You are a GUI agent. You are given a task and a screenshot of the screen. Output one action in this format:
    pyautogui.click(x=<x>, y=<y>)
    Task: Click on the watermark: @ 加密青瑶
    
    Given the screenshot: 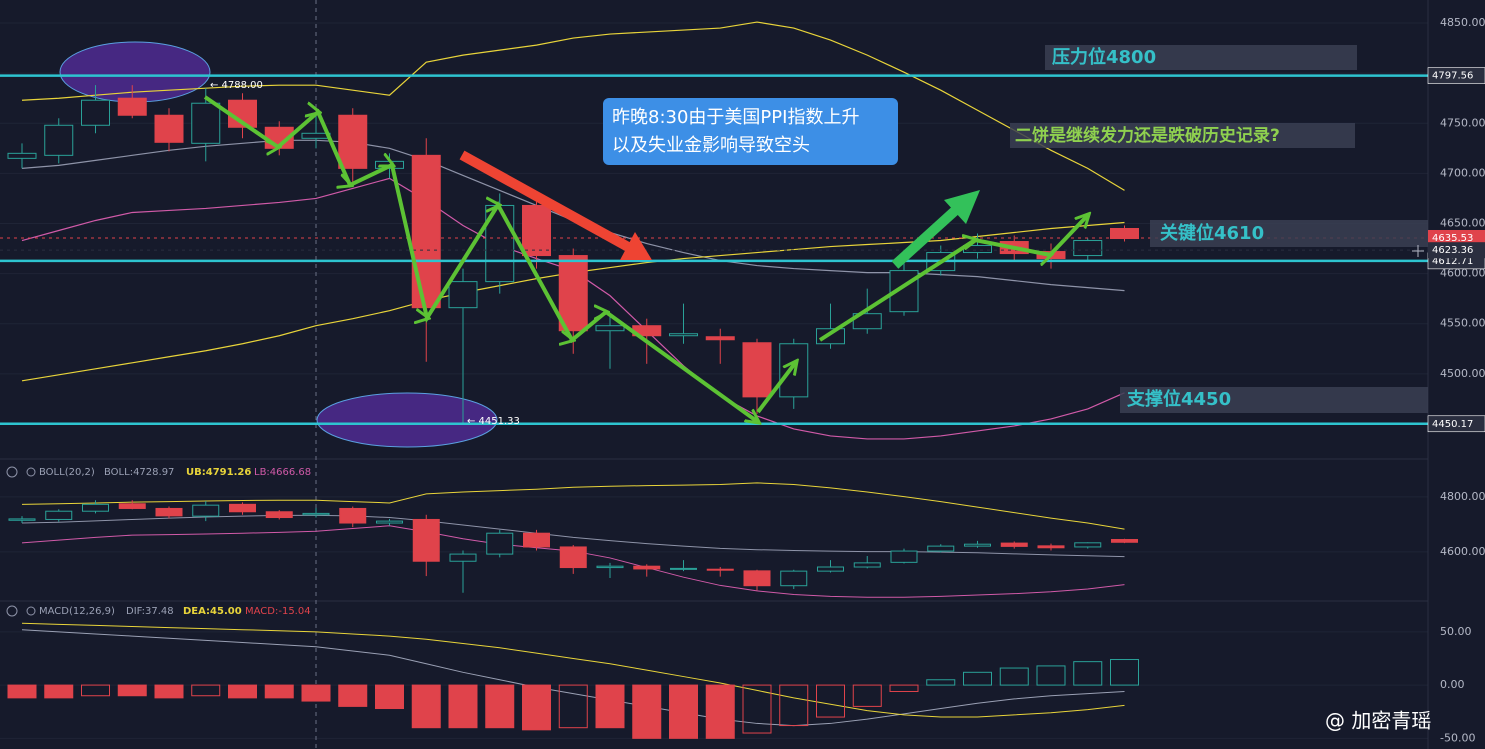 What is the action you would take?
    pyautogui.click(x=1378, y=721)
    